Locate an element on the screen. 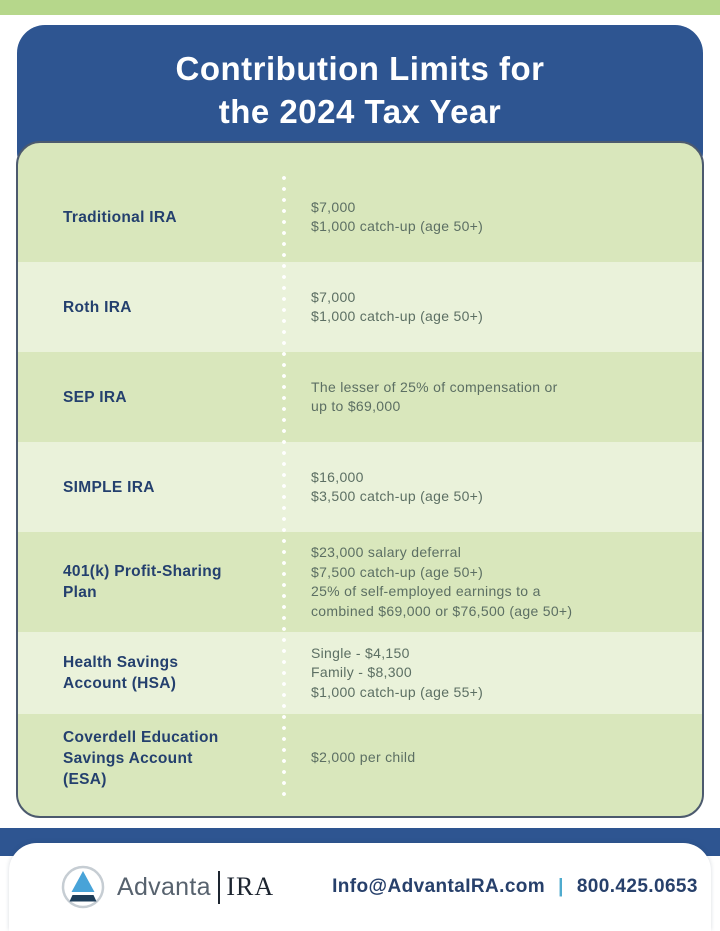 This screenshot has height=931, width=720. plan-limit-traditional-ira: $7,000 $1,000 catch-up (age 50+) is located at coordinates (397, 216).